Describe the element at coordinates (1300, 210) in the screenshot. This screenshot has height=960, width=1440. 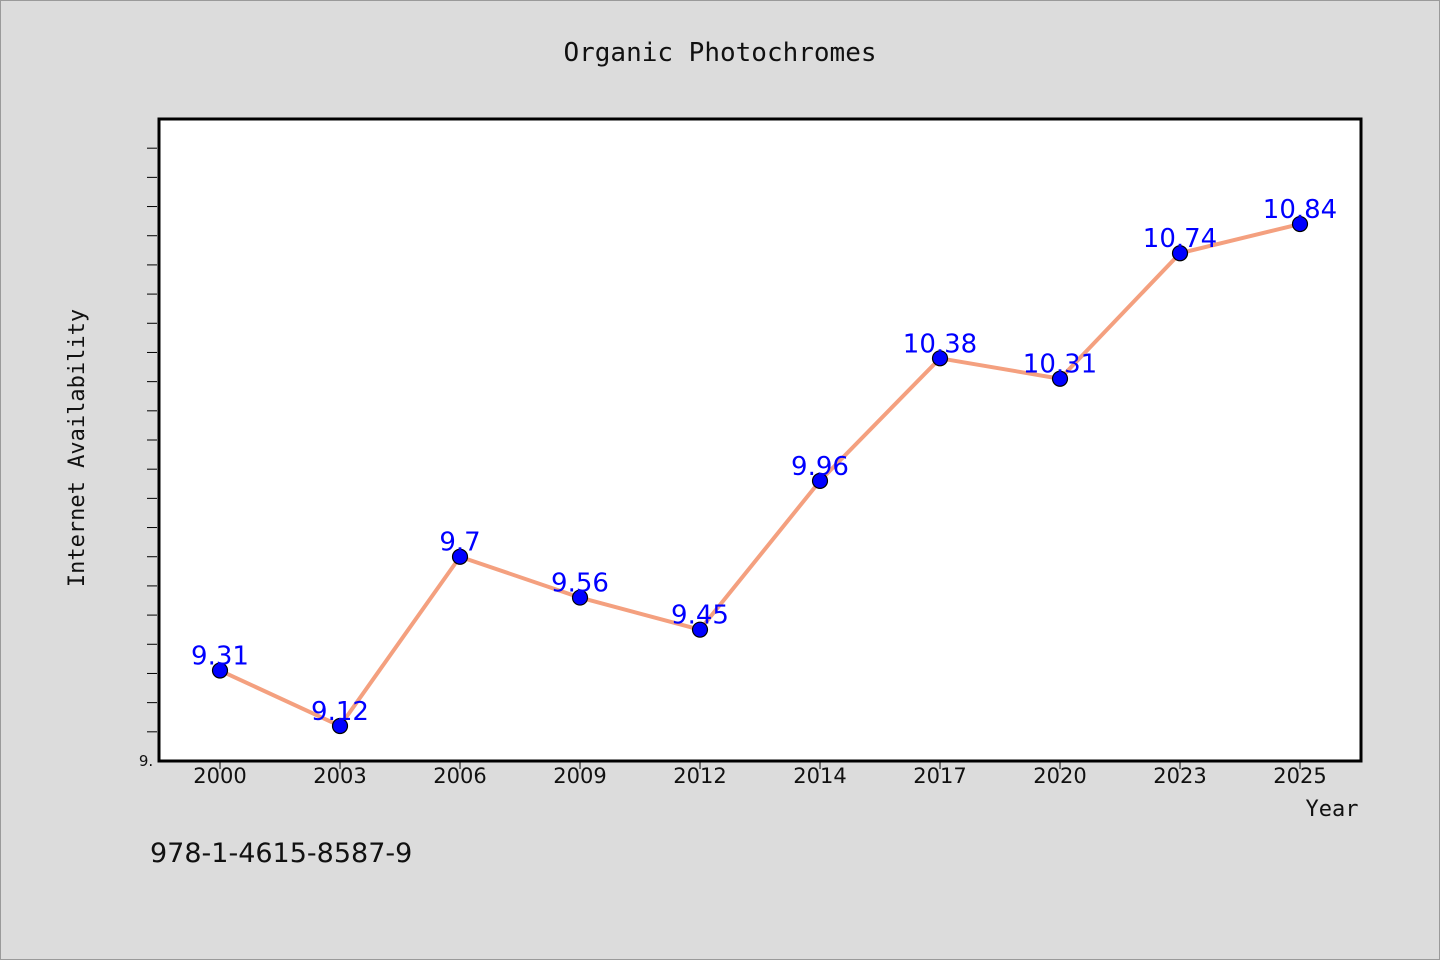
I see `data-label: 10.84` at that location.